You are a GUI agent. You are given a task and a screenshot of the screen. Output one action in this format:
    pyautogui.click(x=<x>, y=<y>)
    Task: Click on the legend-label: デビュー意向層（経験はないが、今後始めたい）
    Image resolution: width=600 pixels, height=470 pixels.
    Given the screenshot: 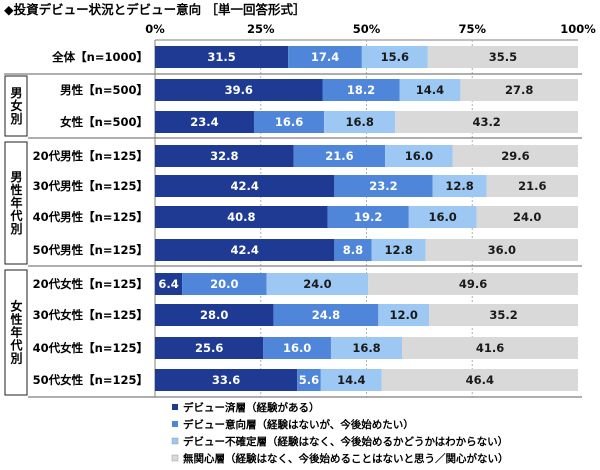 What is the action you would take?
    pyautogui.click(x=298, y=424)
    